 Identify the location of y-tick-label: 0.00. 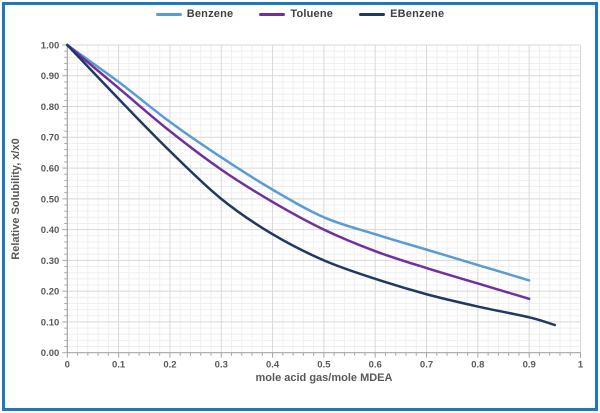
(50, 353).